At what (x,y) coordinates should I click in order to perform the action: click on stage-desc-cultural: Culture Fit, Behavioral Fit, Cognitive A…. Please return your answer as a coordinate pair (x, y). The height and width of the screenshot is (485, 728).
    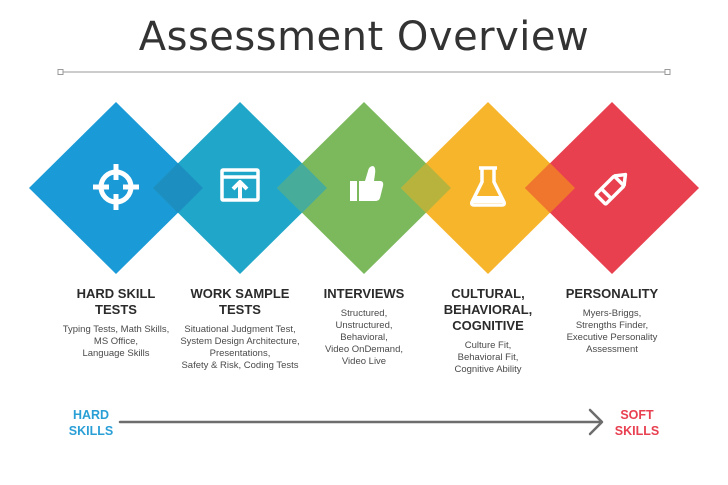
    Looking at the image, I should click on (488, 357).